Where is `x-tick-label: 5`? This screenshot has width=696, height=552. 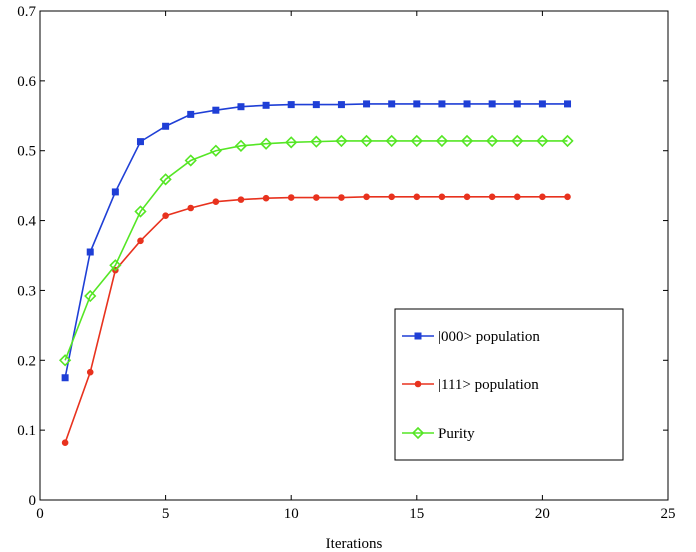 x-tick-label: 5 is located at coordinates (166, 514).